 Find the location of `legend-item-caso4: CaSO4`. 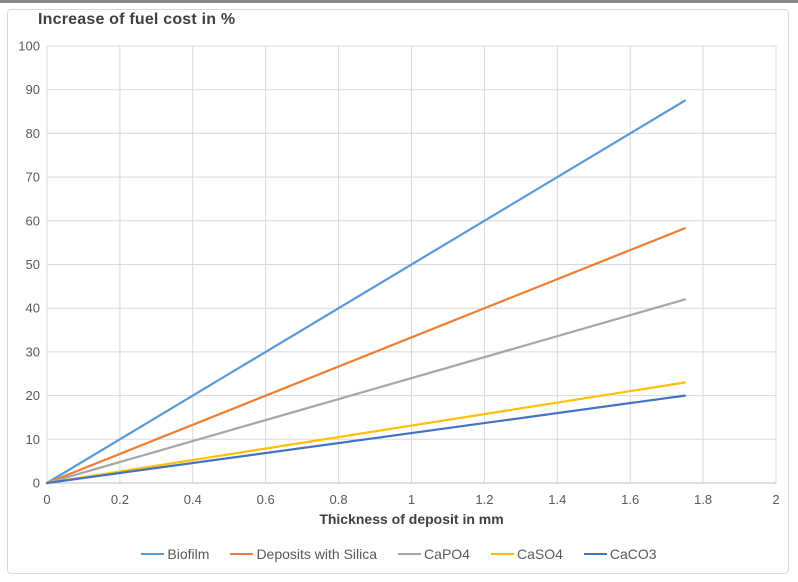

legend-item-caso4: CaSO4 is located at coordinates (526, 554).